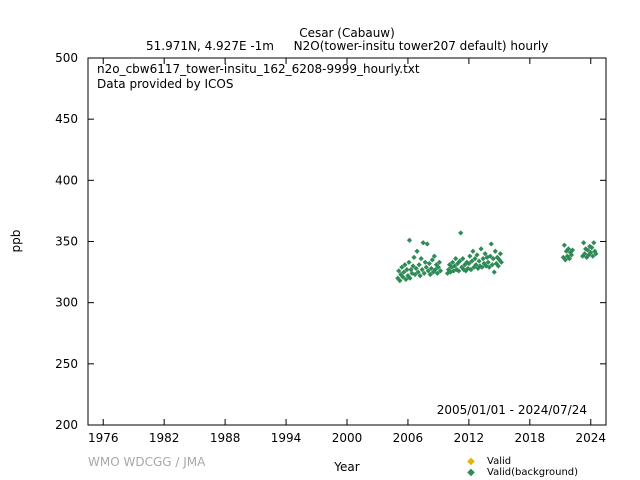 The height and width of the screenshot is (480, 640). Describe the element at coordinates (225, 438) in the screenshot. I see `x-tick-label: 1988` at that location.